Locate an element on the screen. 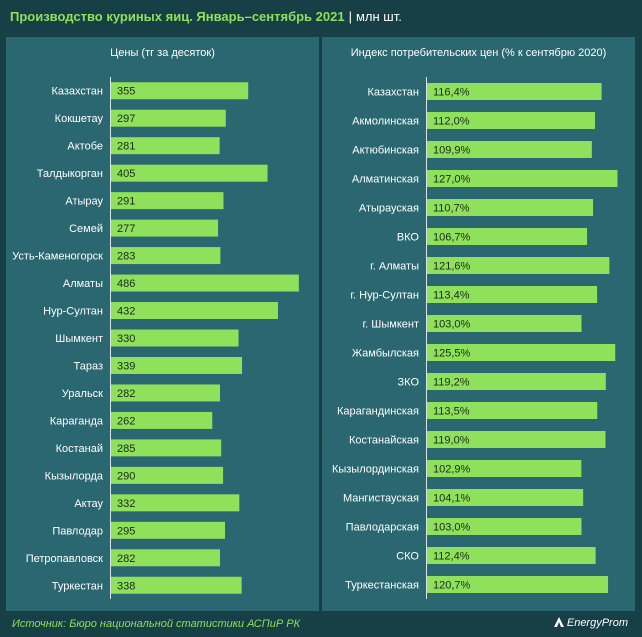 This screenshot has width=642, height=637. cpi-category-label: ВКО is located at coordinates (408, 238).